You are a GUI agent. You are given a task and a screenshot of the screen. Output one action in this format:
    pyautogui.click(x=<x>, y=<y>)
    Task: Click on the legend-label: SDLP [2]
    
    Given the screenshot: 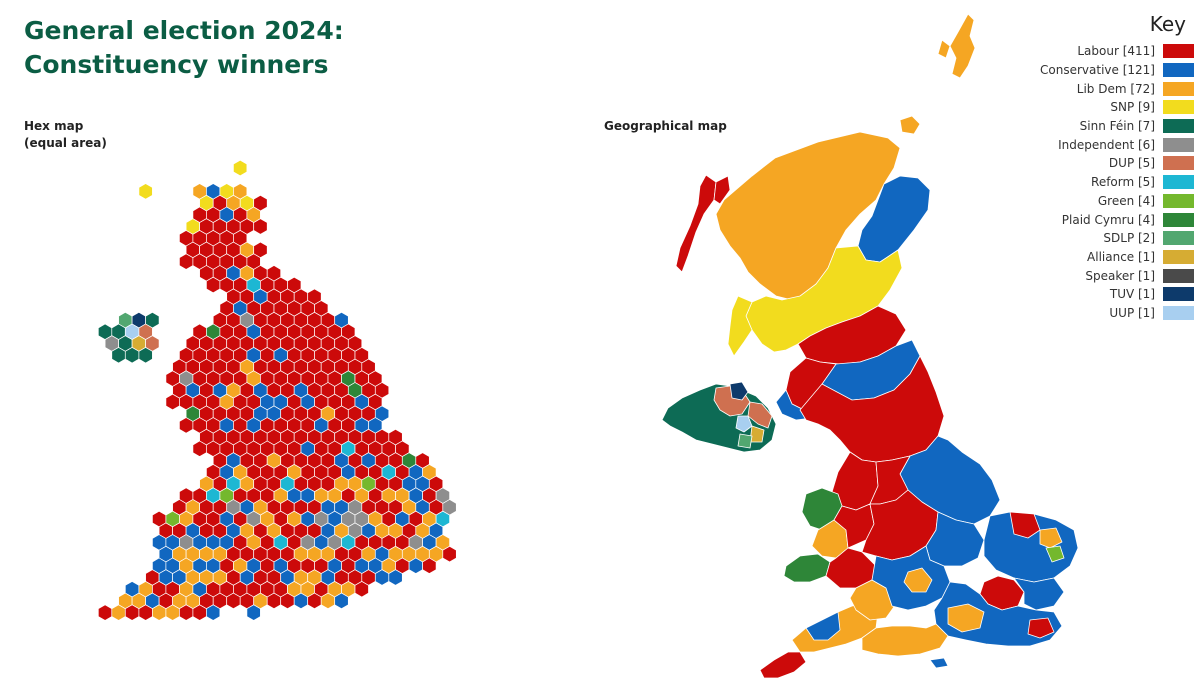 What is the action you would take?
    pyautogui.click(x=1129, y=238)
    